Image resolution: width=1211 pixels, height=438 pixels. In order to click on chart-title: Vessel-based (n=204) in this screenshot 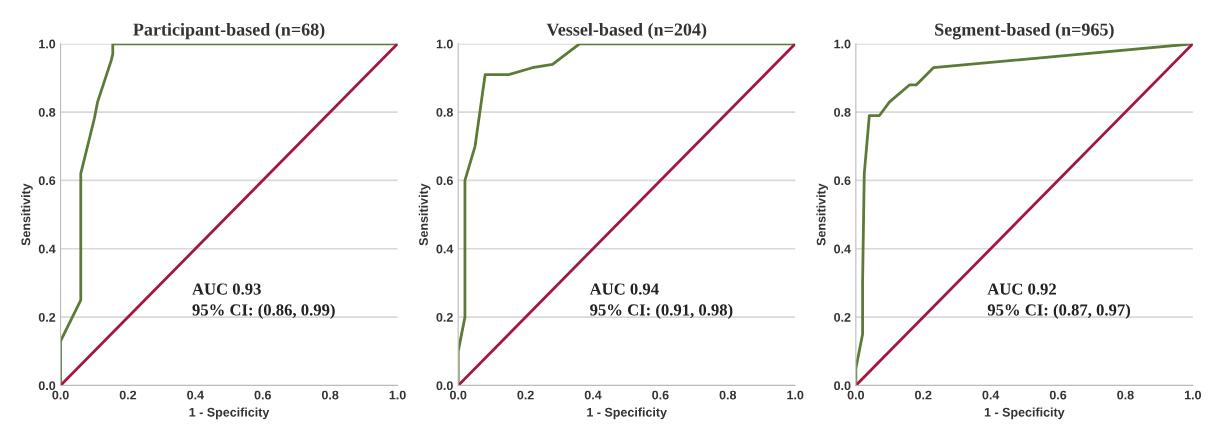, I will do `click(626, 31)`.